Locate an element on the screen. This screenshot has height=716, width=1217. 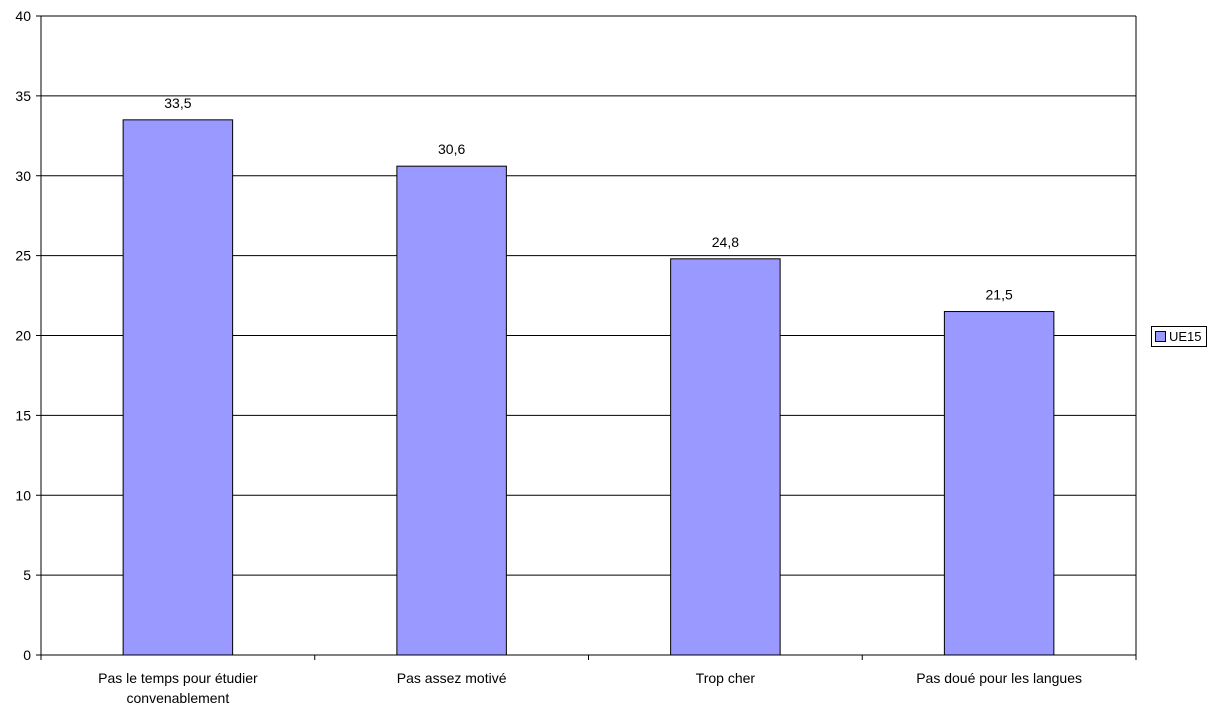
x-tick-label: Pas assez motivé is located at coordinates (452, 678).